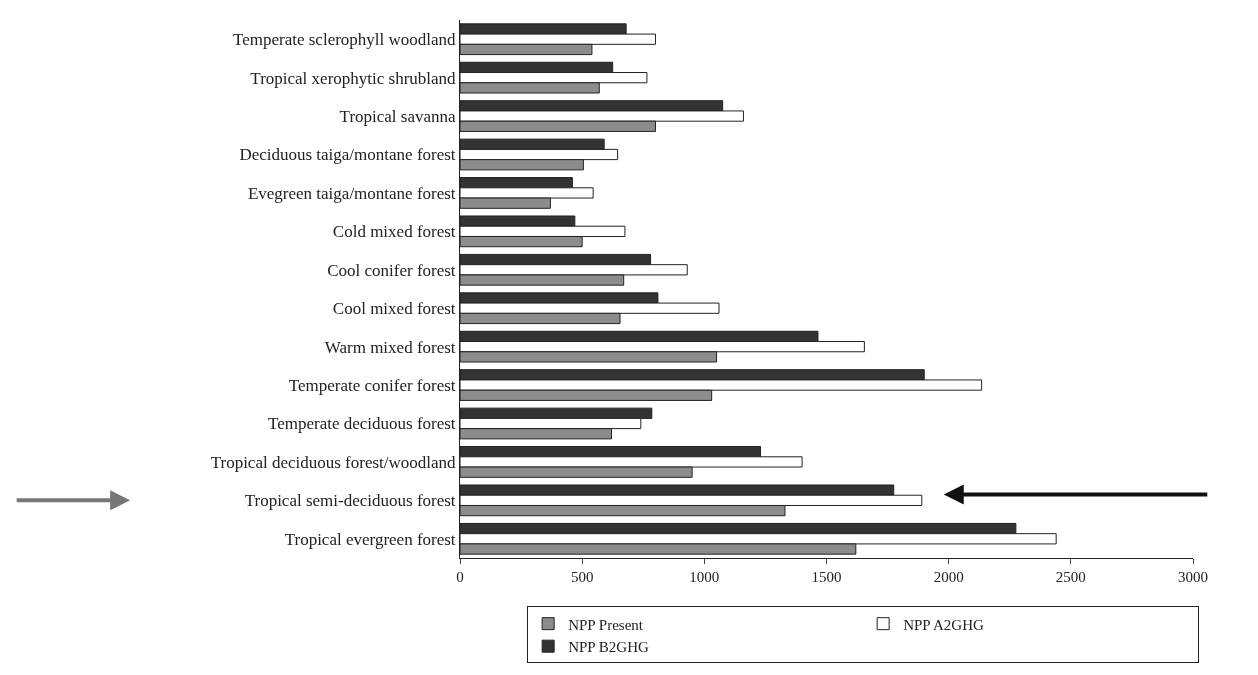 The height and width of the screenshot is (675, 1258). I want to click on y-tick-label: Tropical savanna, so click(398, 117).